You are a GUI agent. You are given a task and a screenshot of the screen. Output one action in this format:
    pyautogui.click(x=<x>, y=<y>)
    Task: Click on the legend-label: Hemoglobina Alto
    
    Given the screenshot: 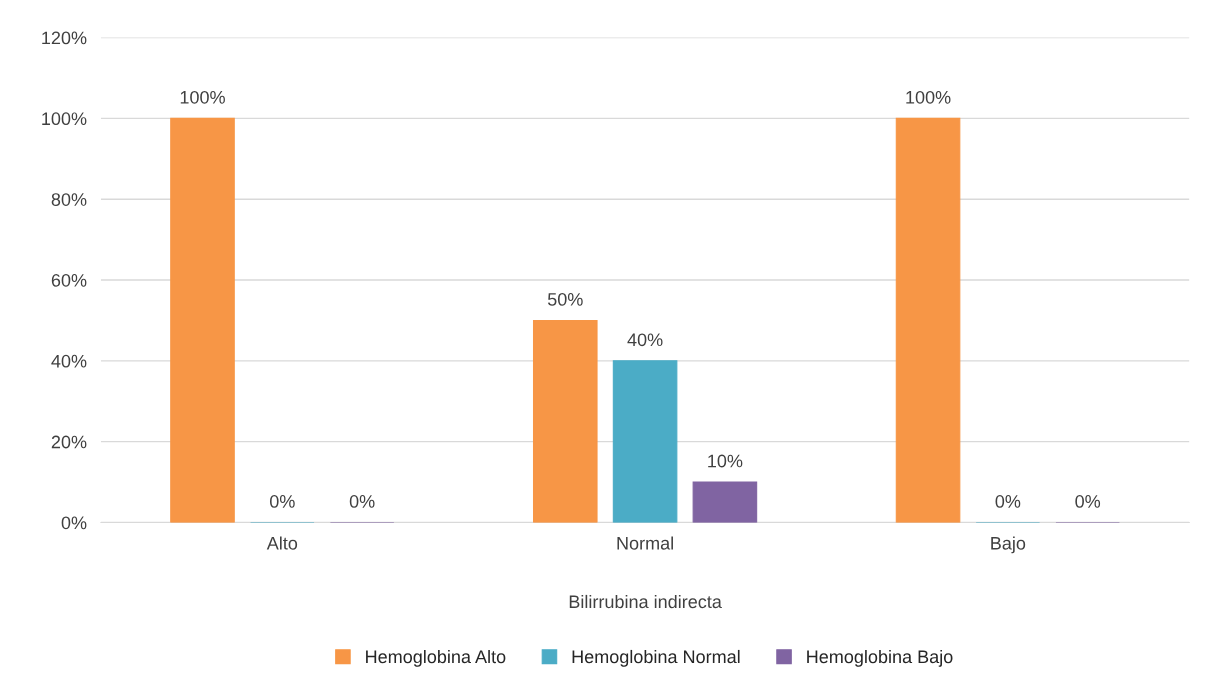 What is the action you would take?
    pyautogui.click(x=436, y=658)
    